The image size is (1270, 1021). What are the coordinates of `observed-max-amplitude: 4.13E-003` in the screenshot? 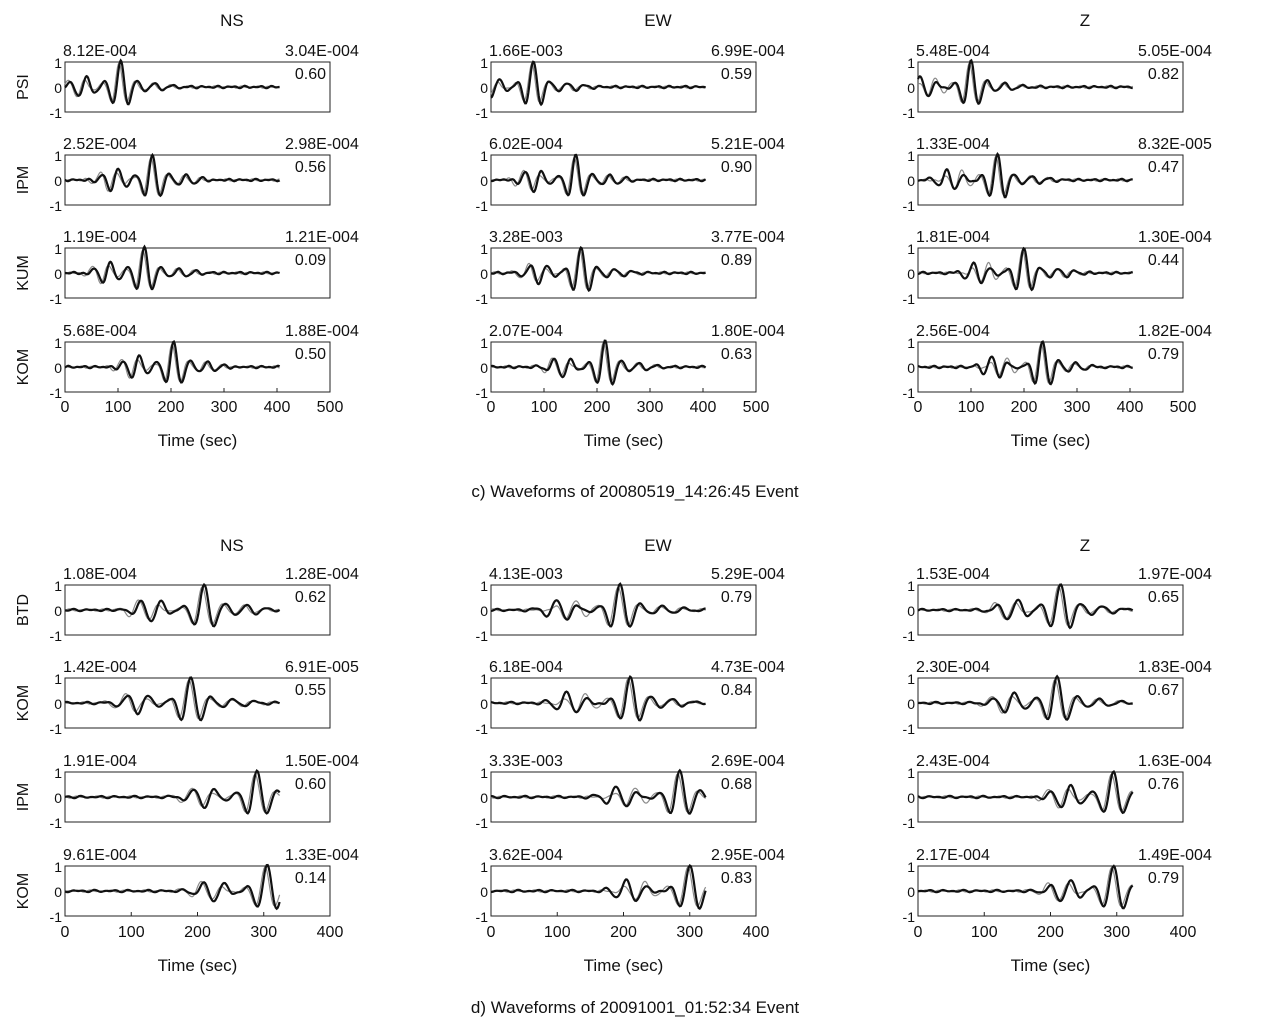 It's located at (526, 574).